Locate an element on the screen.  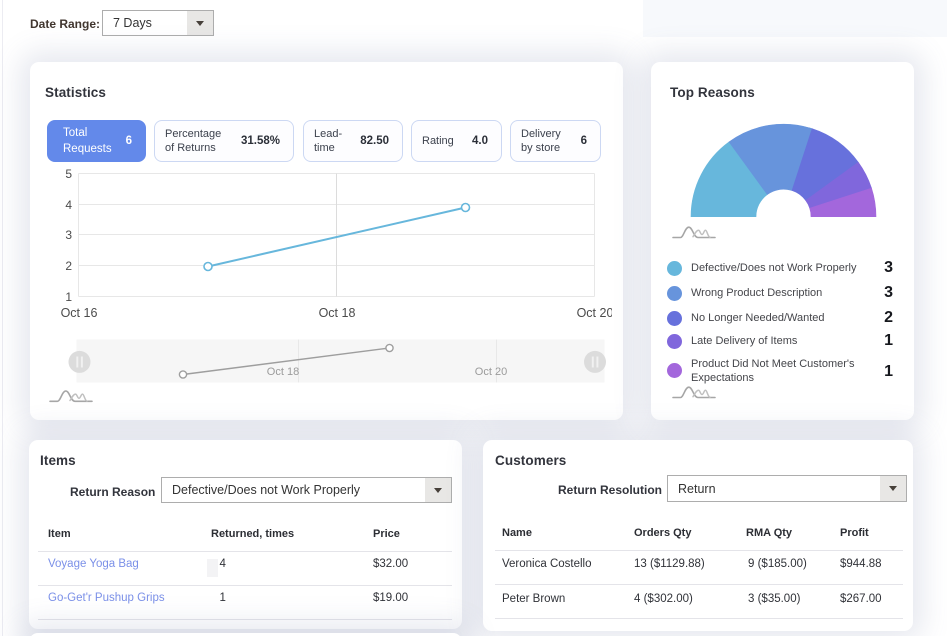
svg-text: 2 is located at coordinates (68, 266).